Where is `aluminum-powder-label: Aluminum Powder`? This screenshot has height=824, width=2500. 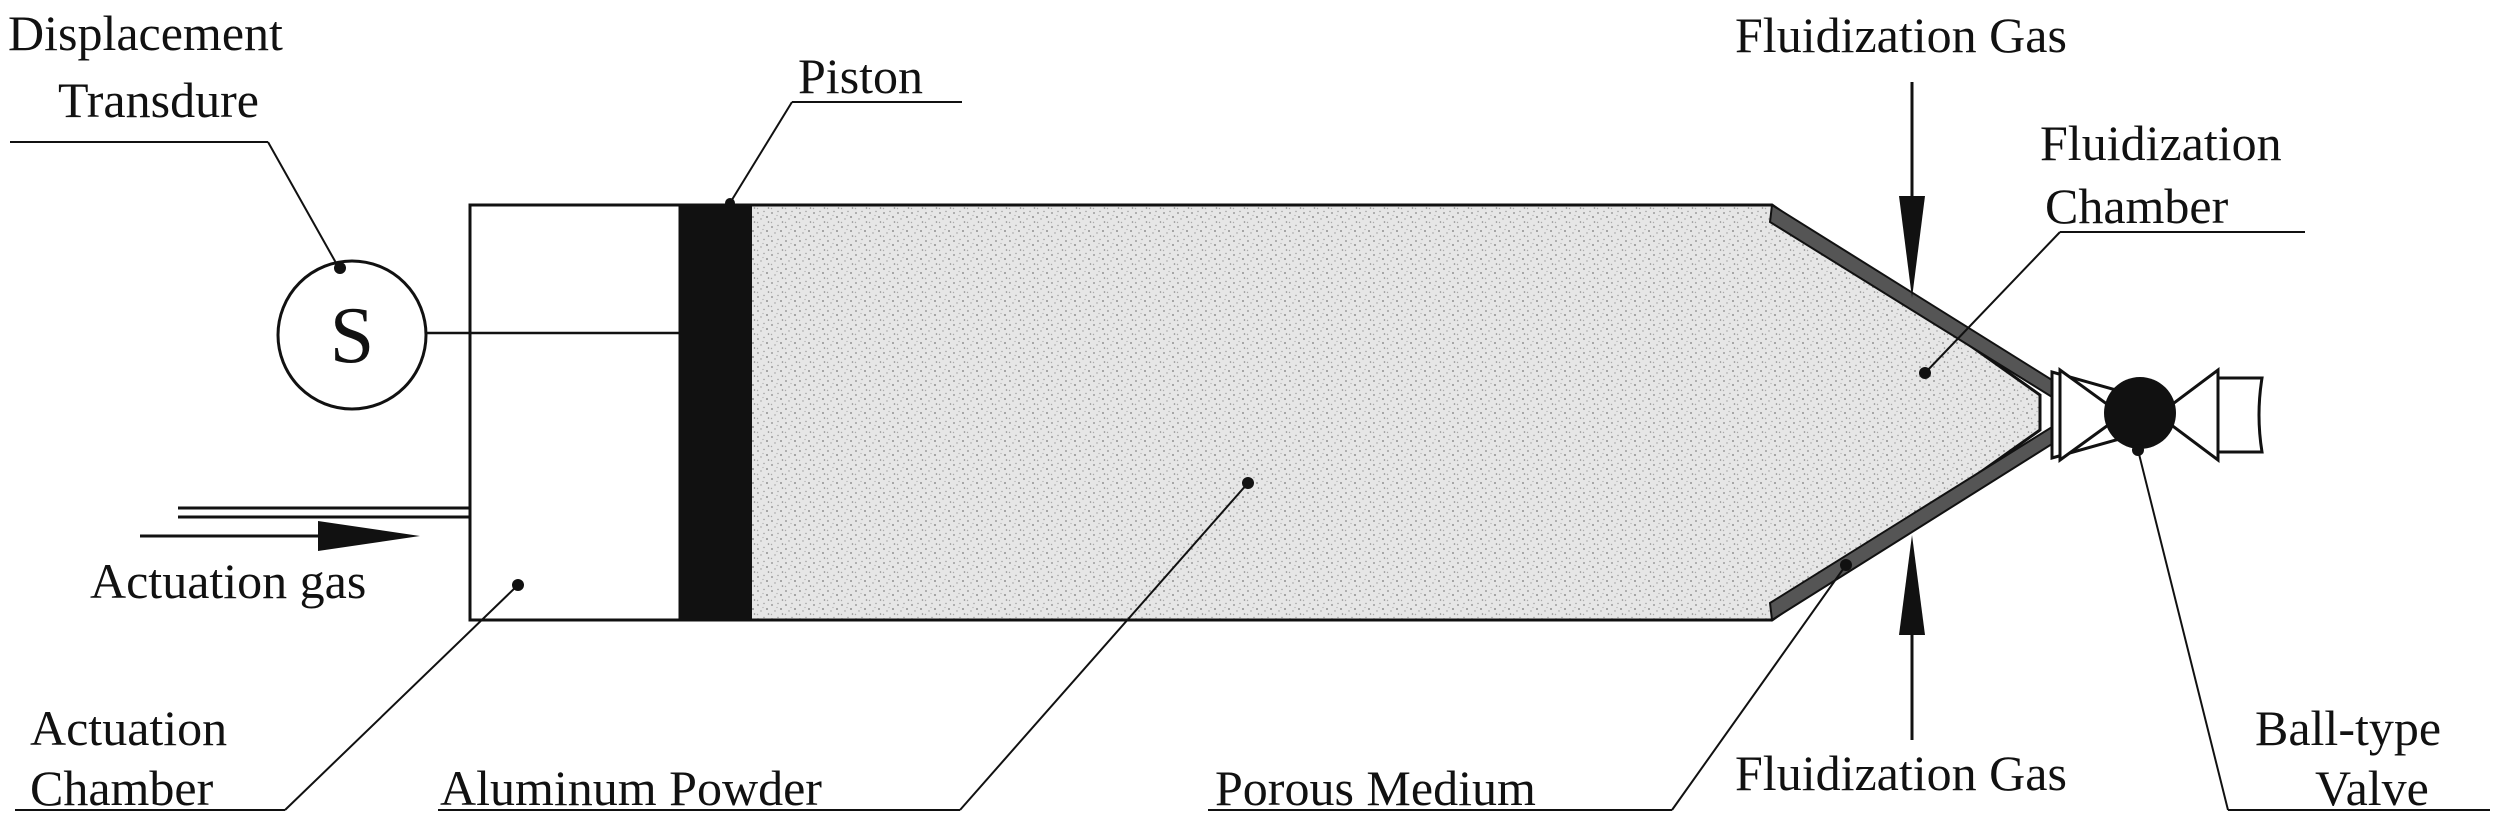
aluminum-powder-label: Aluminum Powder is located at coordinates (631, 788).